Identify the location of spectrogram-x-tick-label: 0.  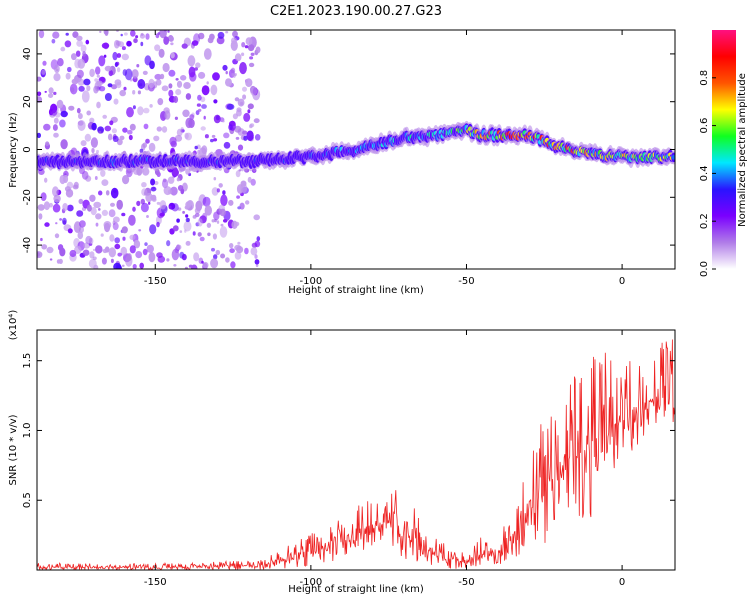
(622, 281).